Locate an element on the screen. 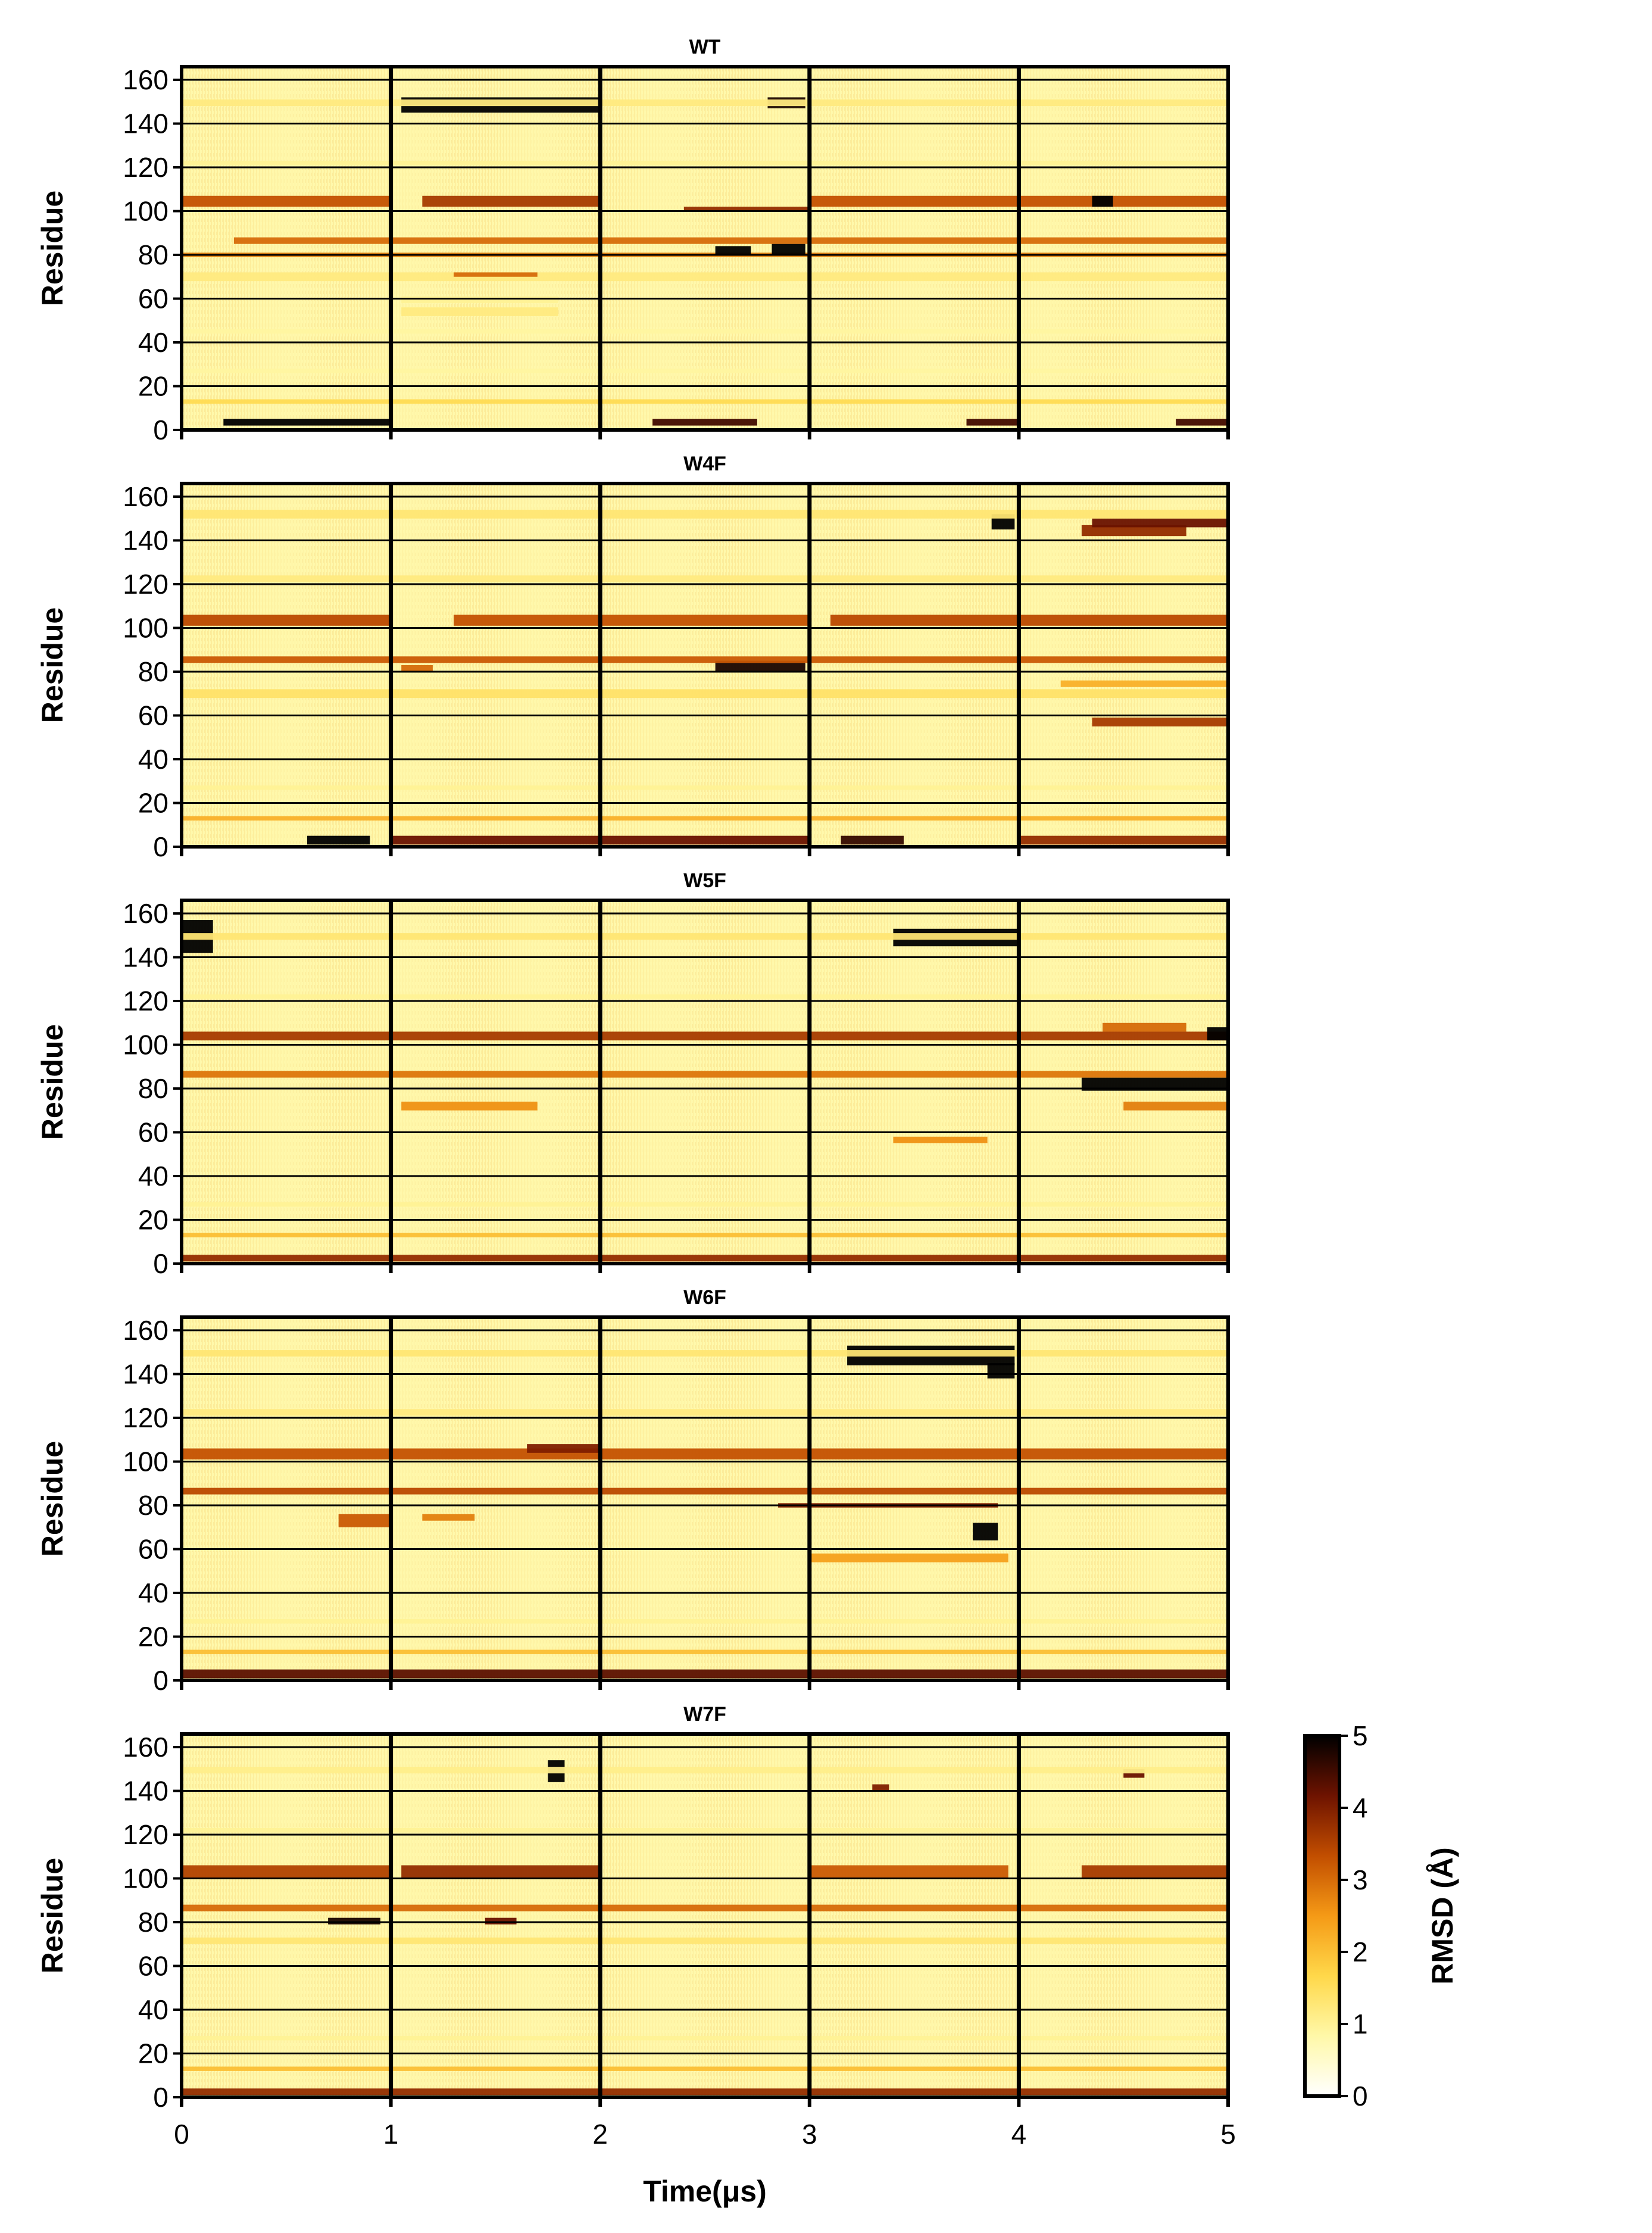  panel-title: W4F is located at coordinates (704, 464).